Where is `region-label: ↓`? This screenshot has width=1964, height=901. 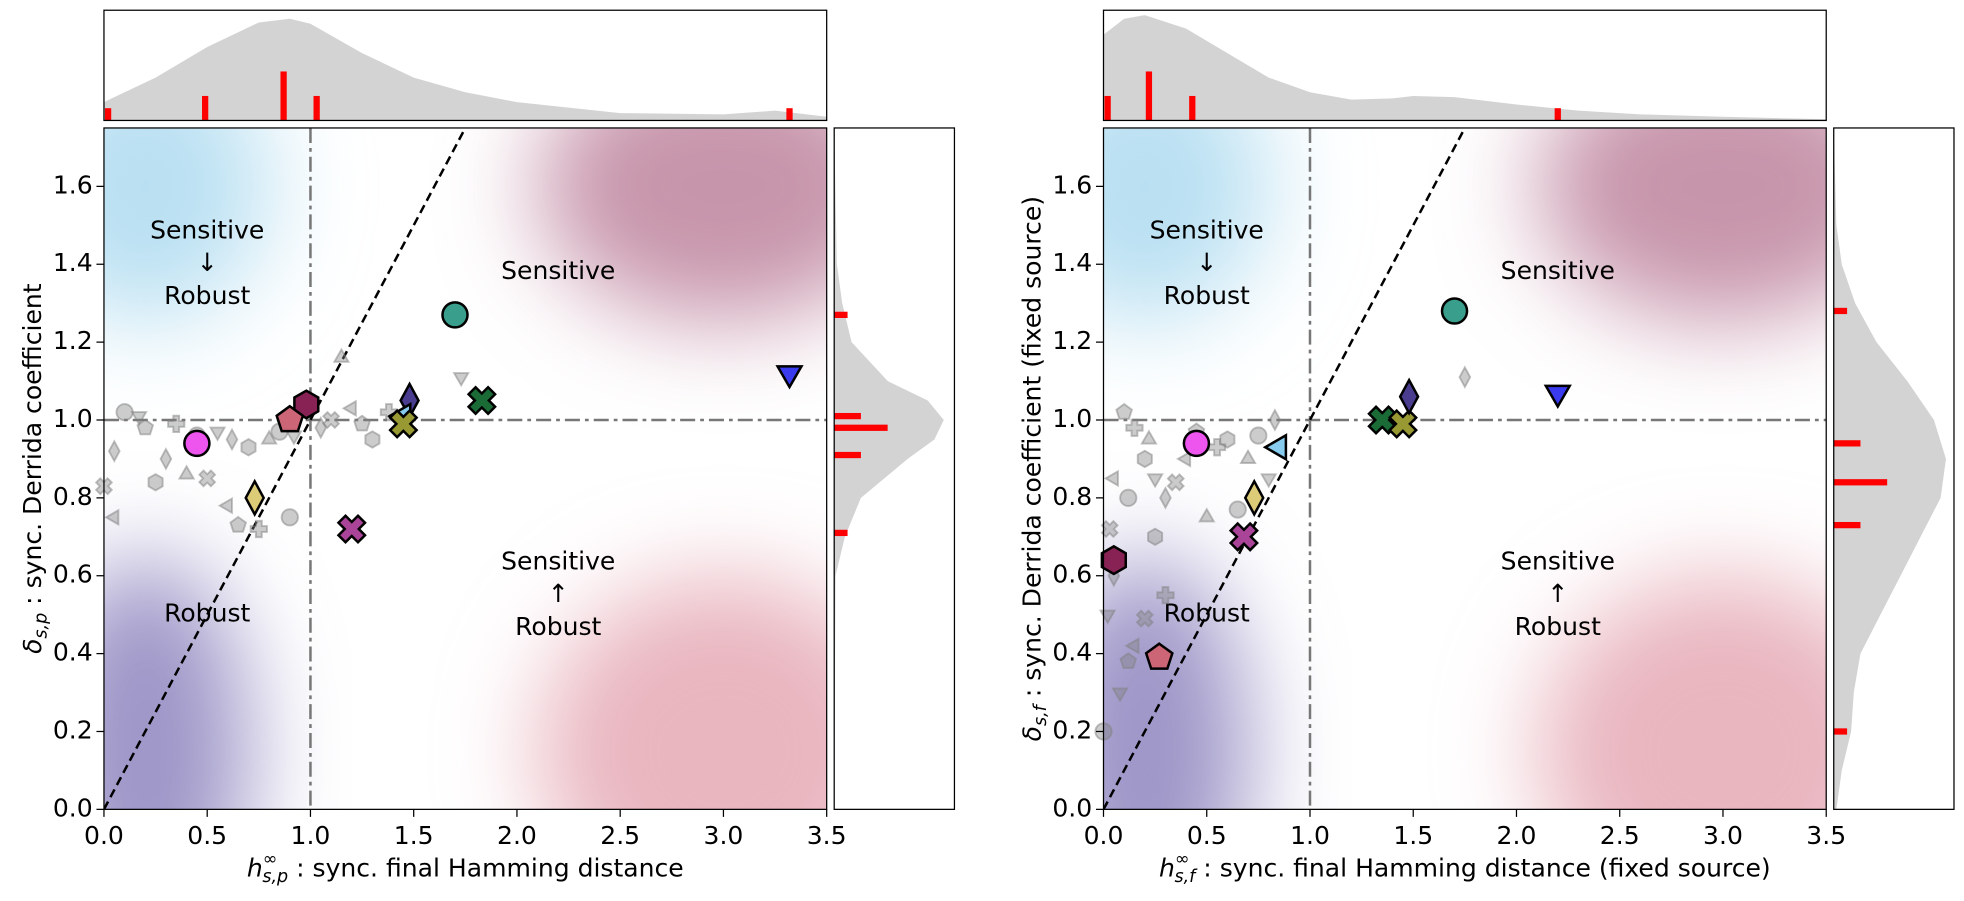
region-label: ↓ is located at coordinates (1206, 262).